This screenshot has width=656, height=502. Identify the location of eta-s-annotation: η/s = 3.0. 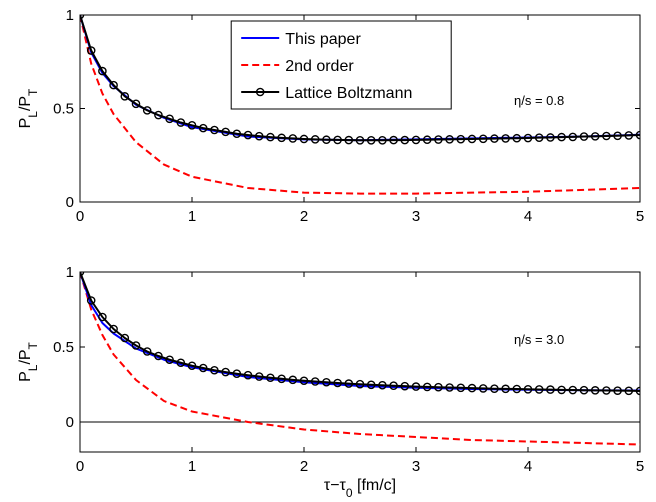
(539, 339).